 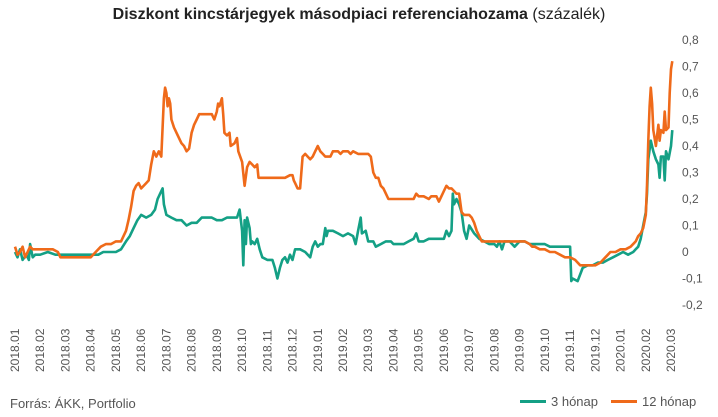 What do you see at coordinates (15, 350) in the screenshot?
I see `x-tick-label: 2018.01` at bounding box center [15, 350].